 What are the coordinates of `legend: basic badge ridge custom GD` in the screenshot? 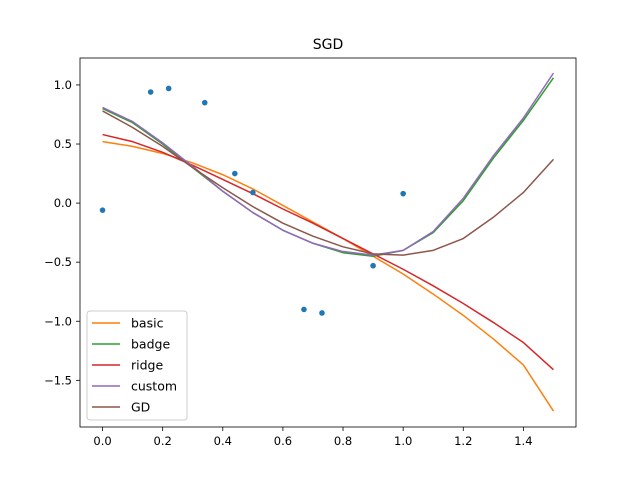 It's located at (137, 365).